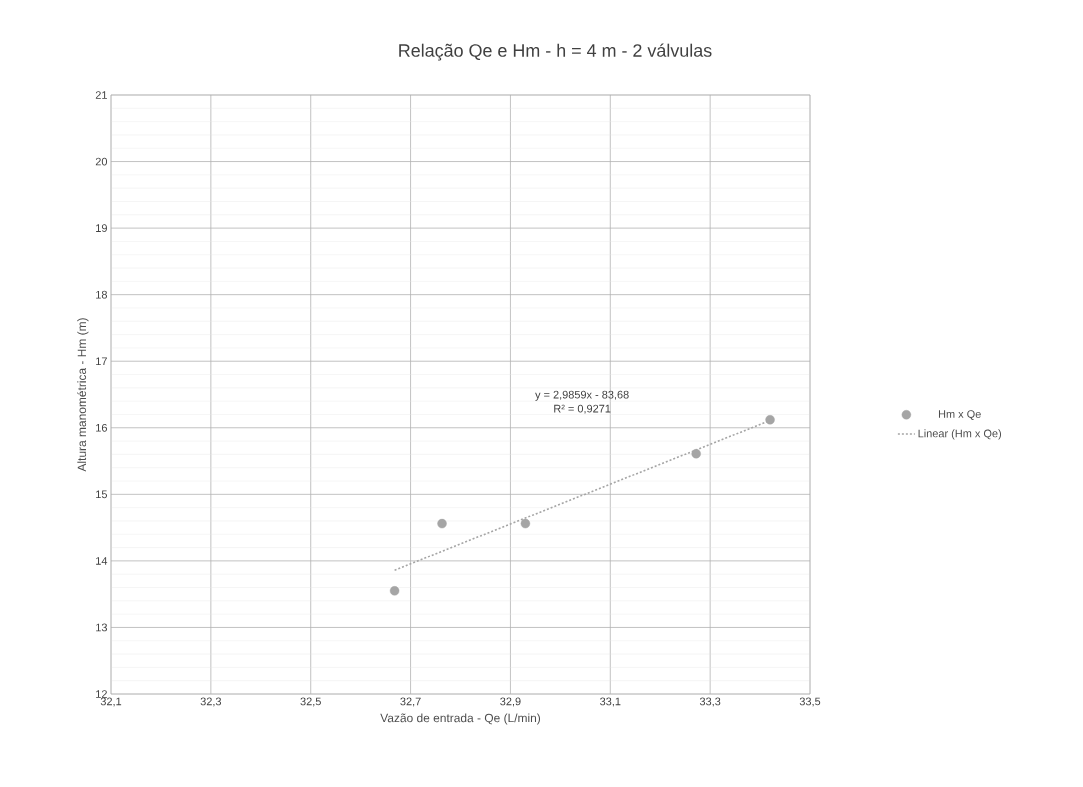  Describe the element at coordinates (102, 561) in the screenshot. I see `y-tick-label: 14` at that location.